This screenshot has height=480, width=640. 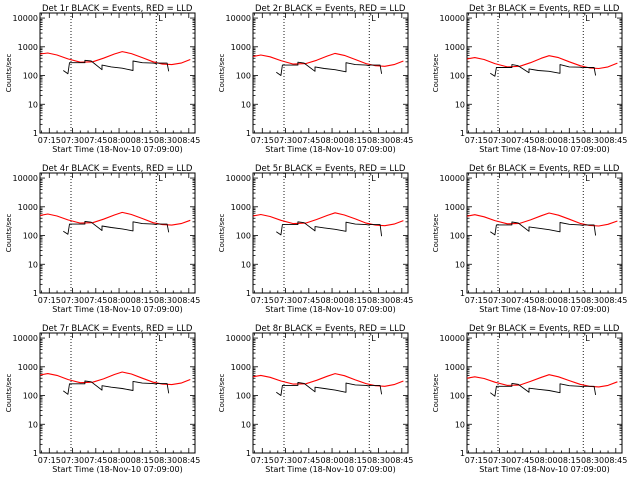 I want to click on panel-title: Det 1r BLACK = Events, RED = LLD, so click(x=117, y=9).